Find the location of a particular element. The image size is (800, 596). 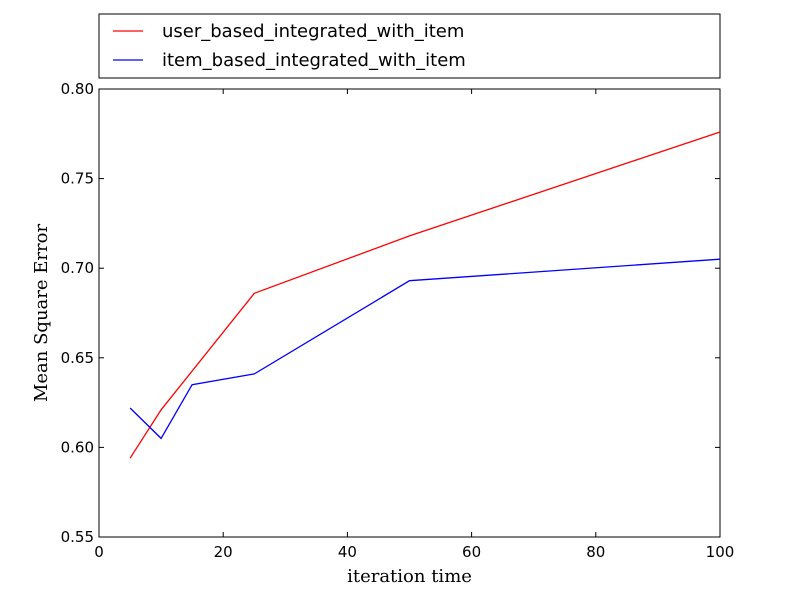

y-tick-label: 0.75 is located at coordinates (77, 179).